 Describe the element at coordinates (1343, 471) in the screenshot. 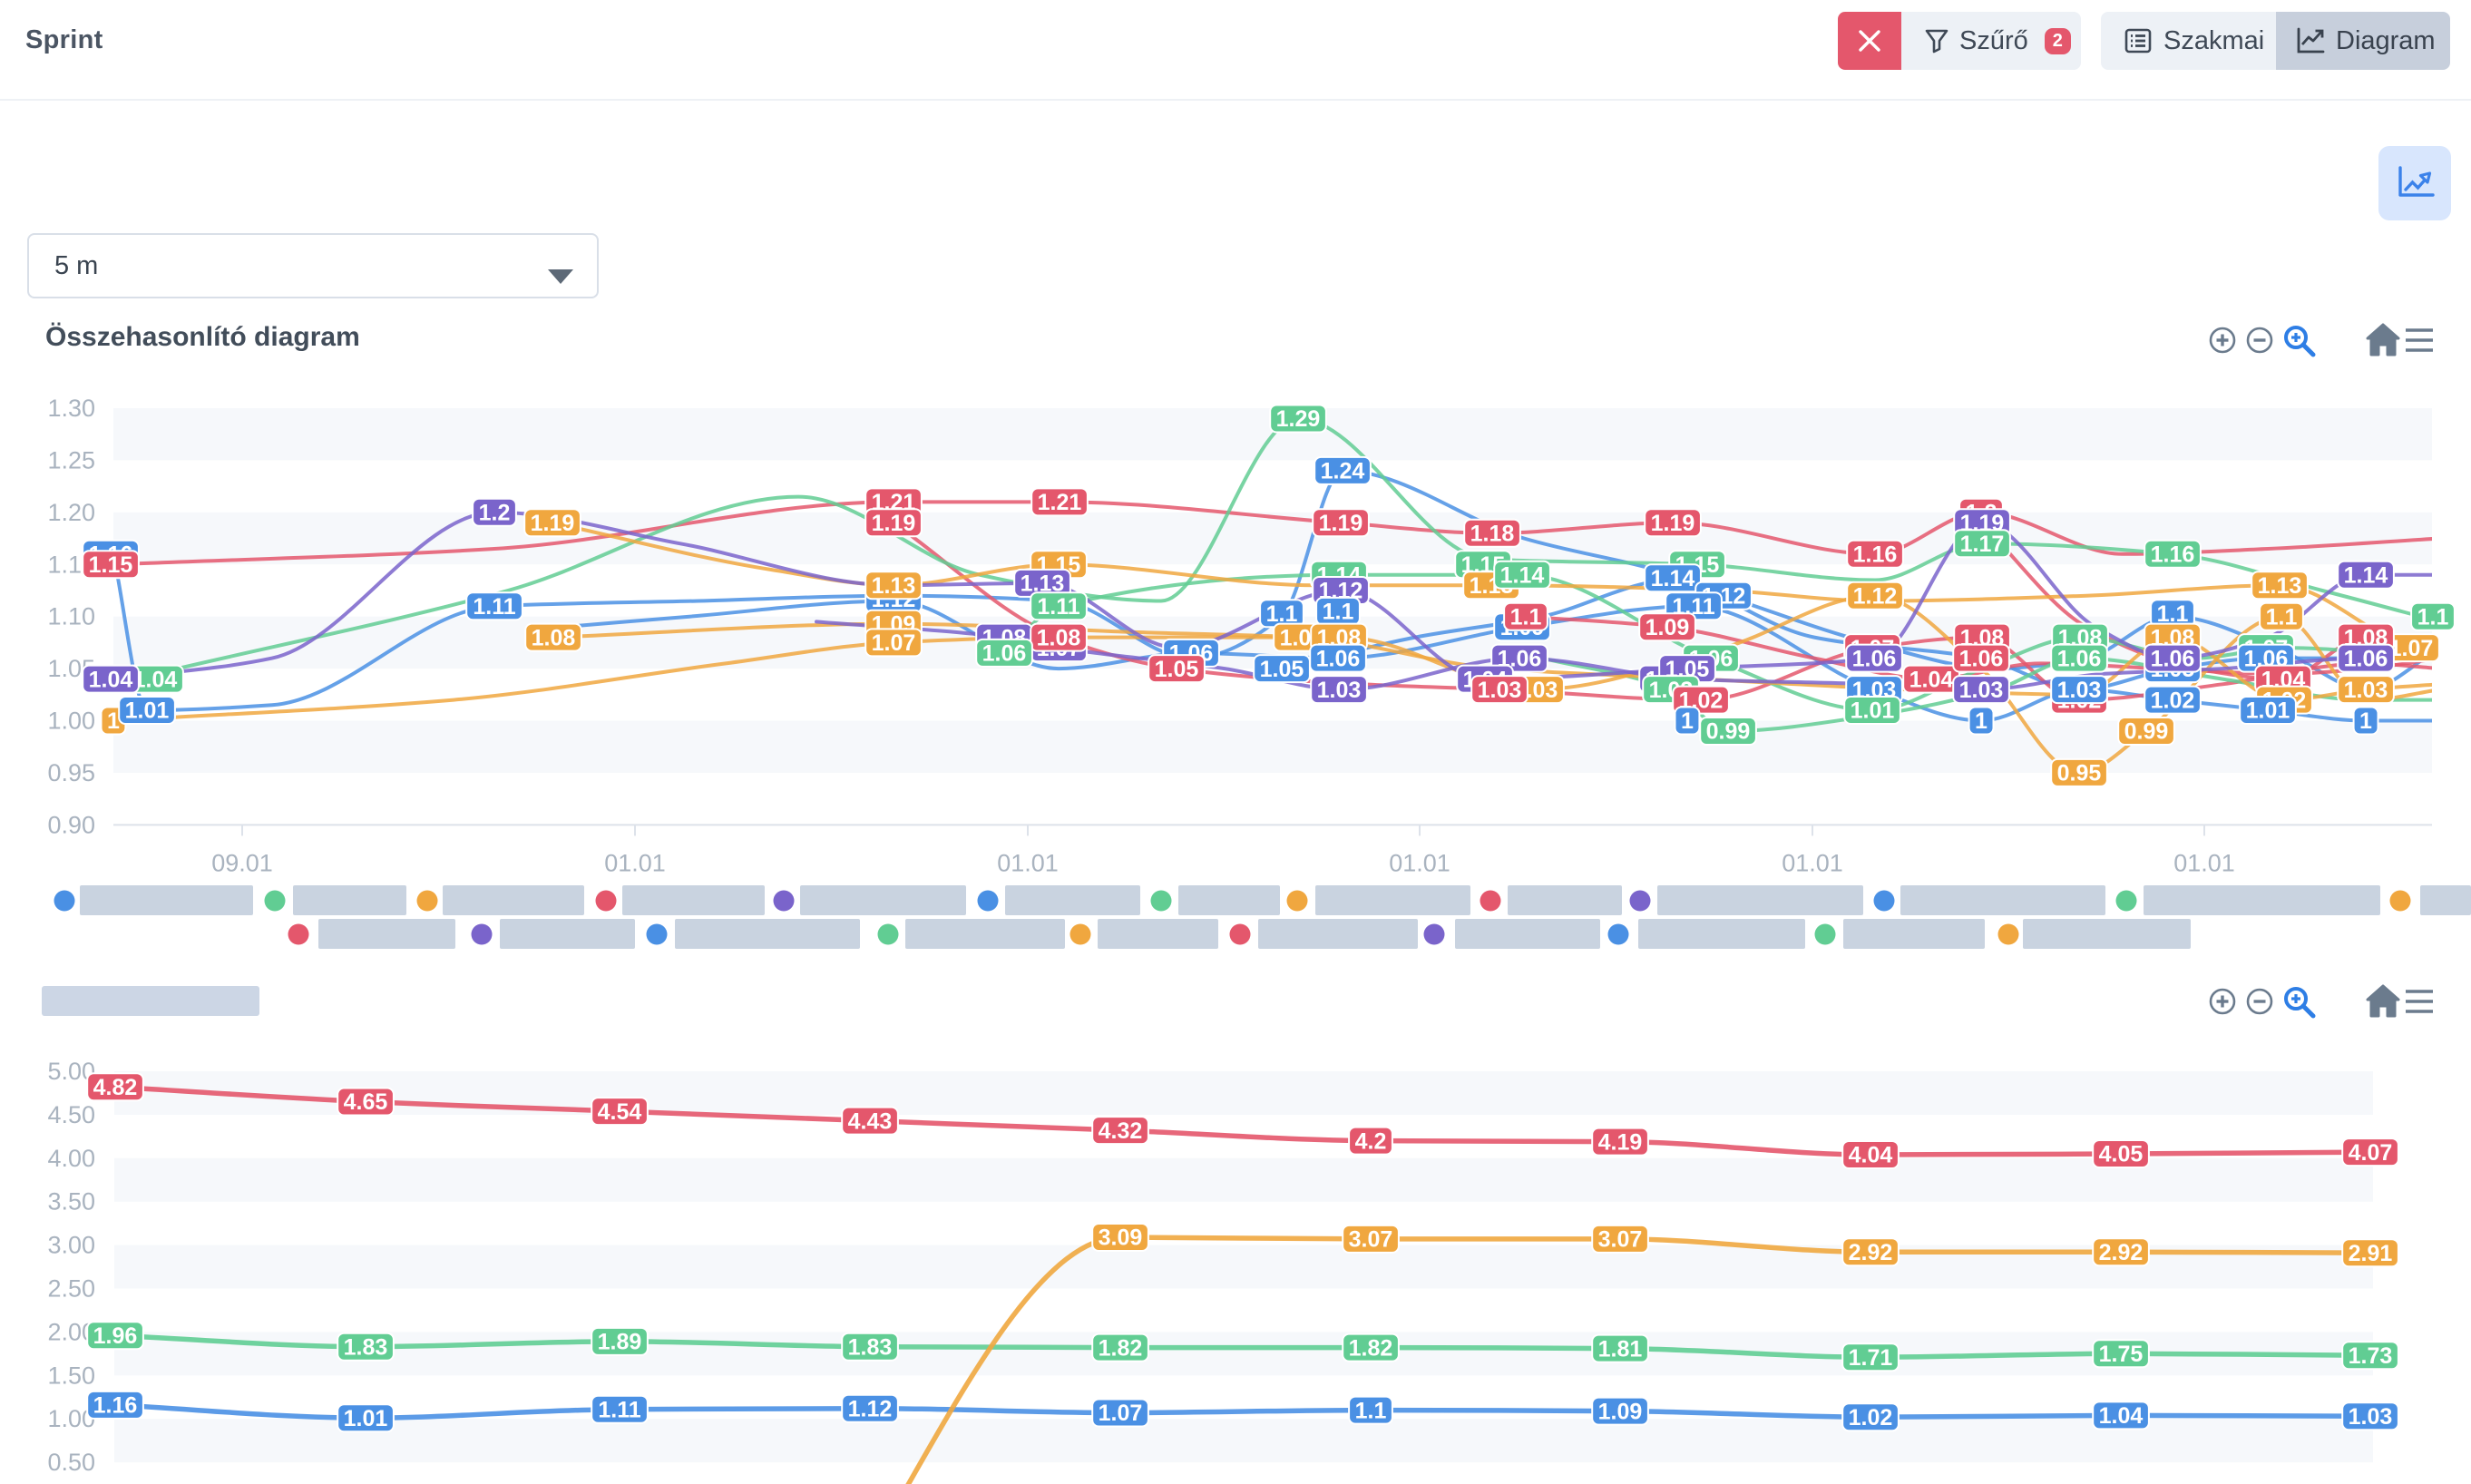

I see `svg-text: 1.24` at that location.